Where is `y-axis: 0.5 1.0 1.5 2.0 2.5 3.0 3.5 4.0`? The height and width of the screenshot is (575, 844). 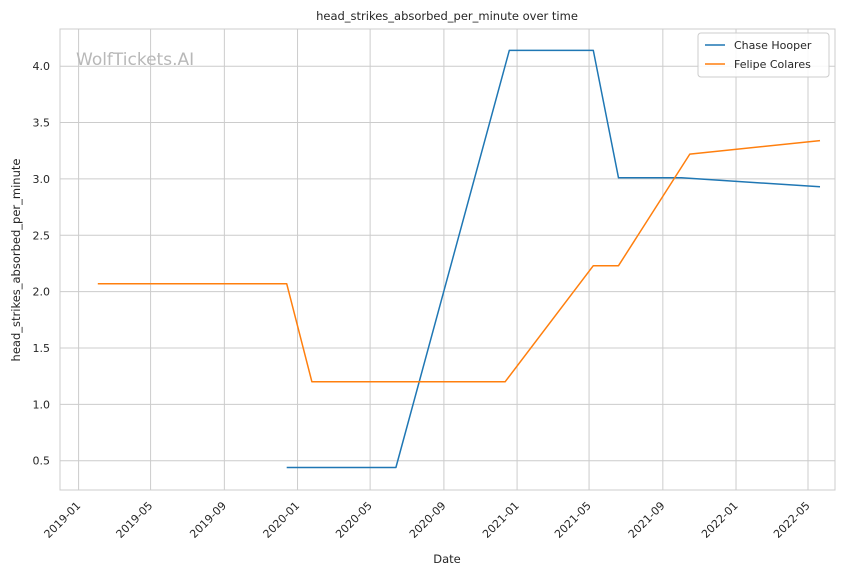
y-axis: 0.5 1.0 1.5 2.0 2.5 3.0 3.5 4.0 is located at coordinates (42, 263).